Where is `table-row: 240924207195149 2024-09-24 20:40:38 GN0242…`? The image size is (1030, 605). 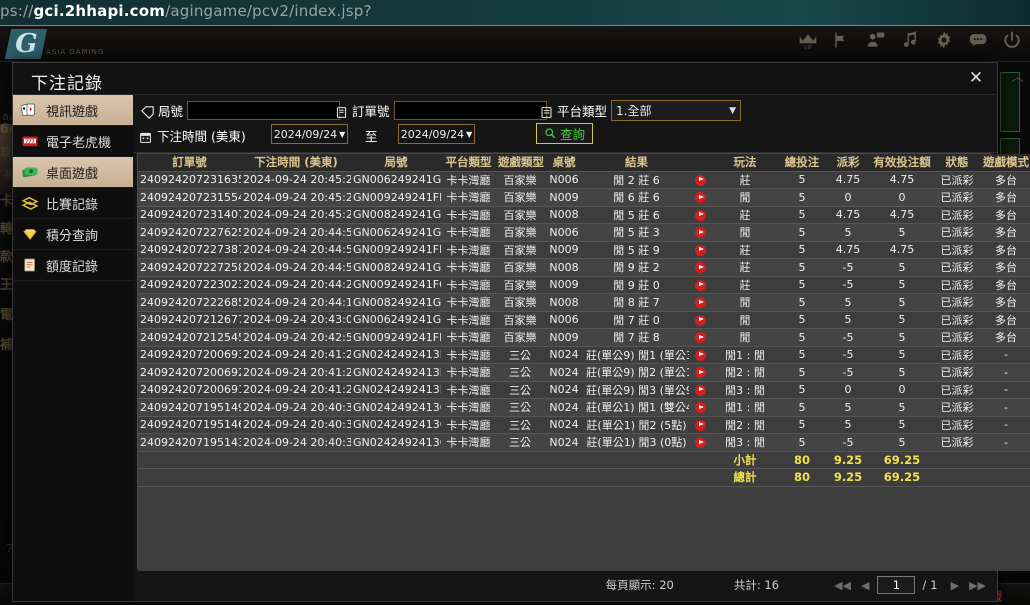
table-row: 240924207195149 2024-09-24 20:40:38 GN0242… is located at coordinates (584, 407).